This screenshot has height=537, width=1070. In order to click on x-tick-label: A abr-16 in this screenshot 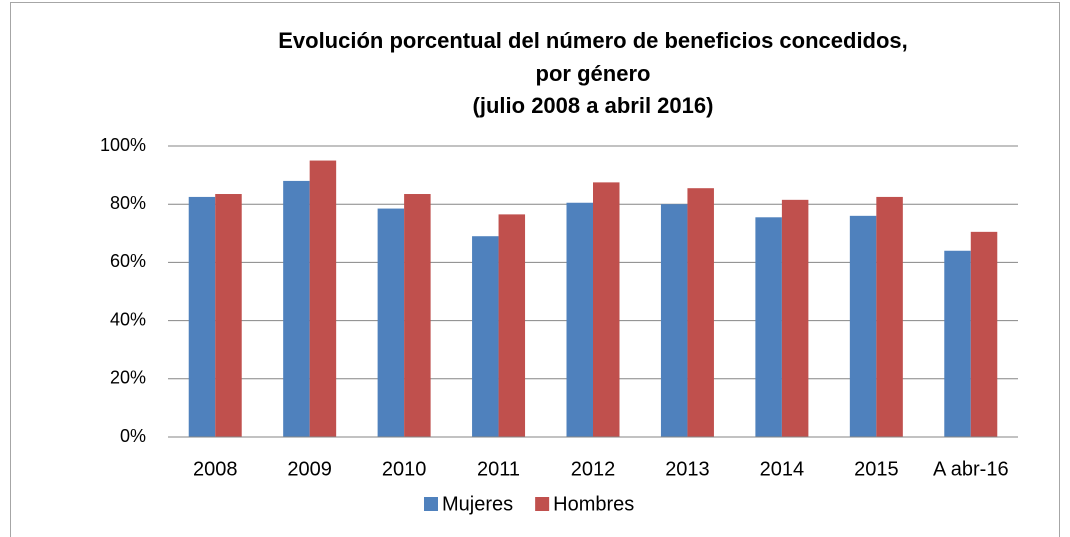, I will do `click(971, 469)`.